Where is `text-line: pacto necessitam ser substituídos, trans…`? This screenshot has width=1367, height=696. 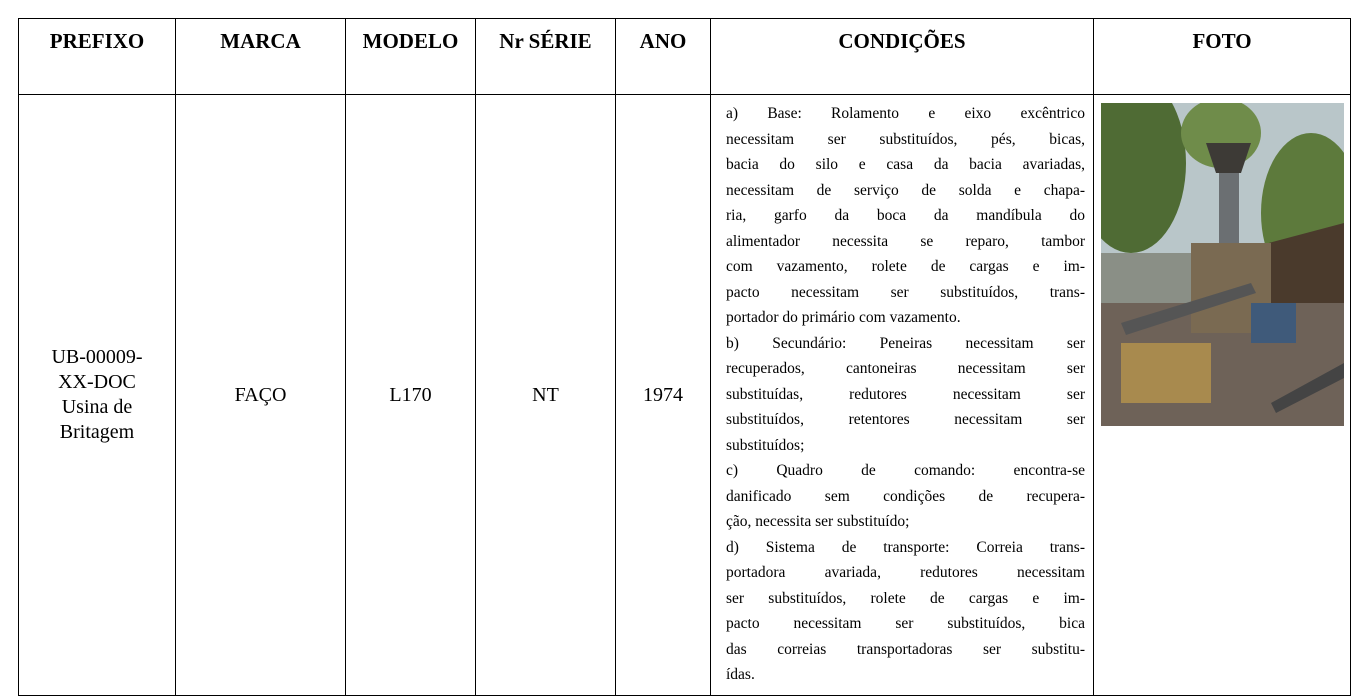 text-line: pacto necessitam ser substituídos, trans… is located at coordinates (905, 292).